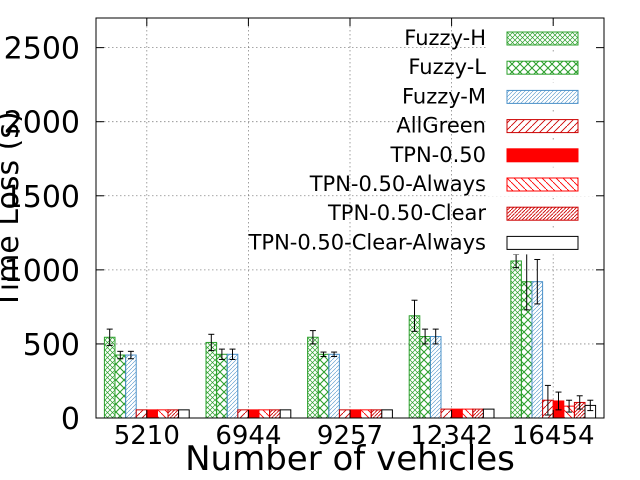 Image resolution: width=640 pixels, height=480 pixels. I want to click on x-axis-label: Number of vehicles, so click(350, 459).